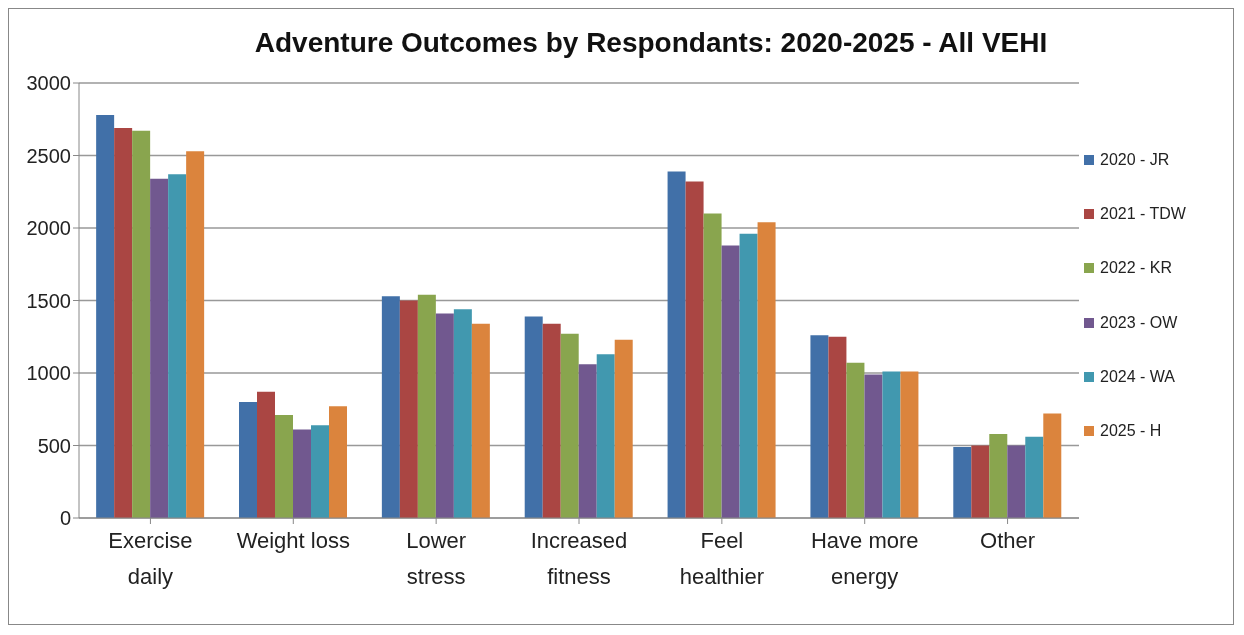 Image resolution: width=1244 pixels, height=635 pixels. I want to click on legend-label: 2021 - TDW, so click(1143, 214).